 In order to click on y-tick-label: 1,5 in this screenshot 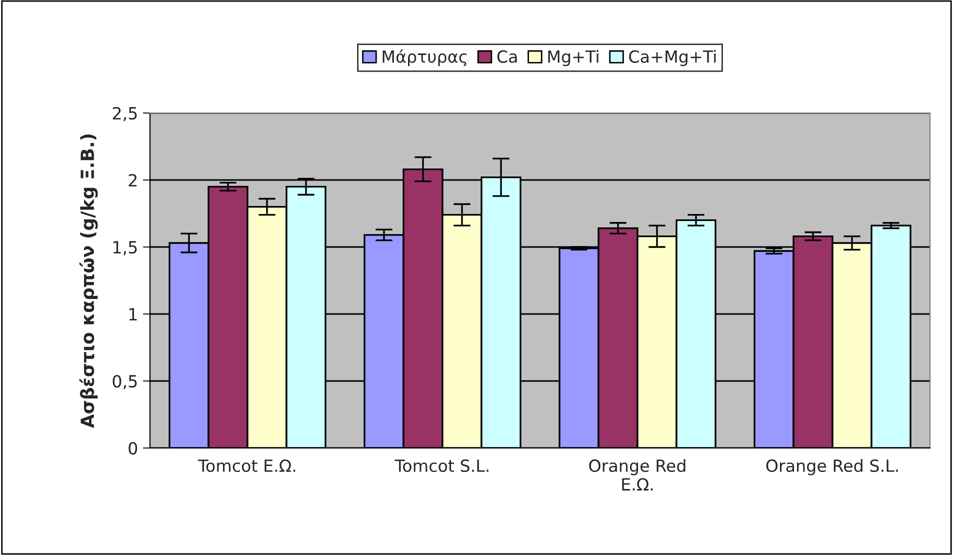, I will do `click(125, 248)`.